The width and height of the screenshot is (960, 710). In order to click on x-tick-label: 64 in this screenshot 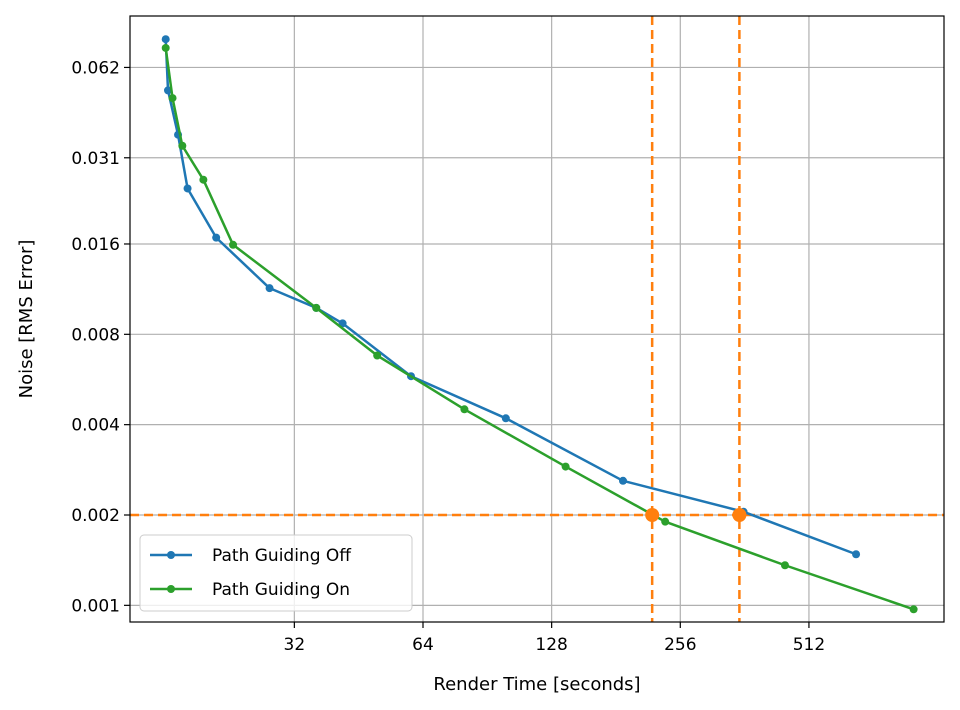, I will do `click(423, 645)`.